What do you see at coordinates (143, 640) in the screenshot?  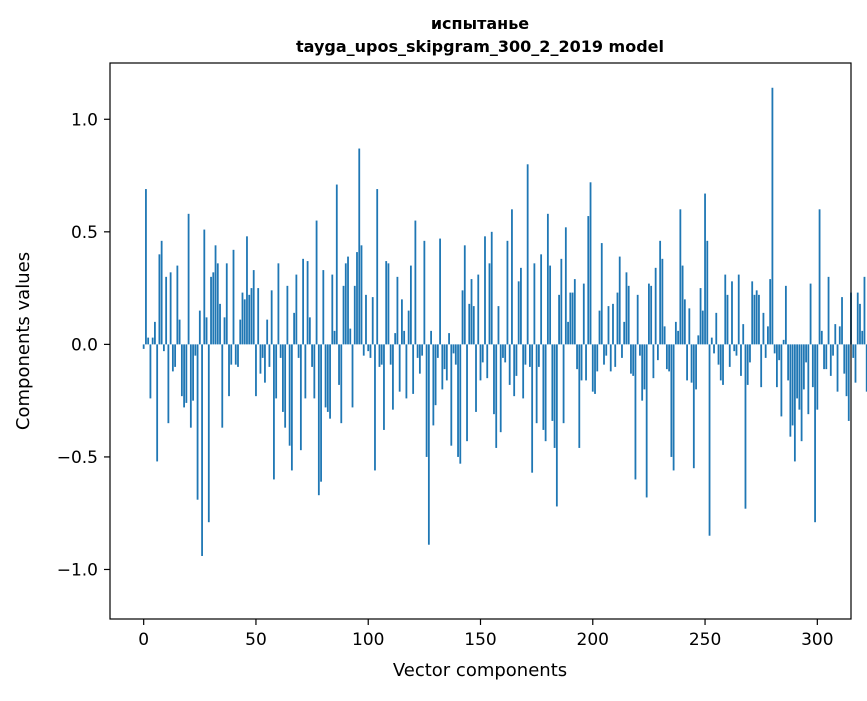 I see `x-tick-label-0: 0` at bounding box center [143, 640].